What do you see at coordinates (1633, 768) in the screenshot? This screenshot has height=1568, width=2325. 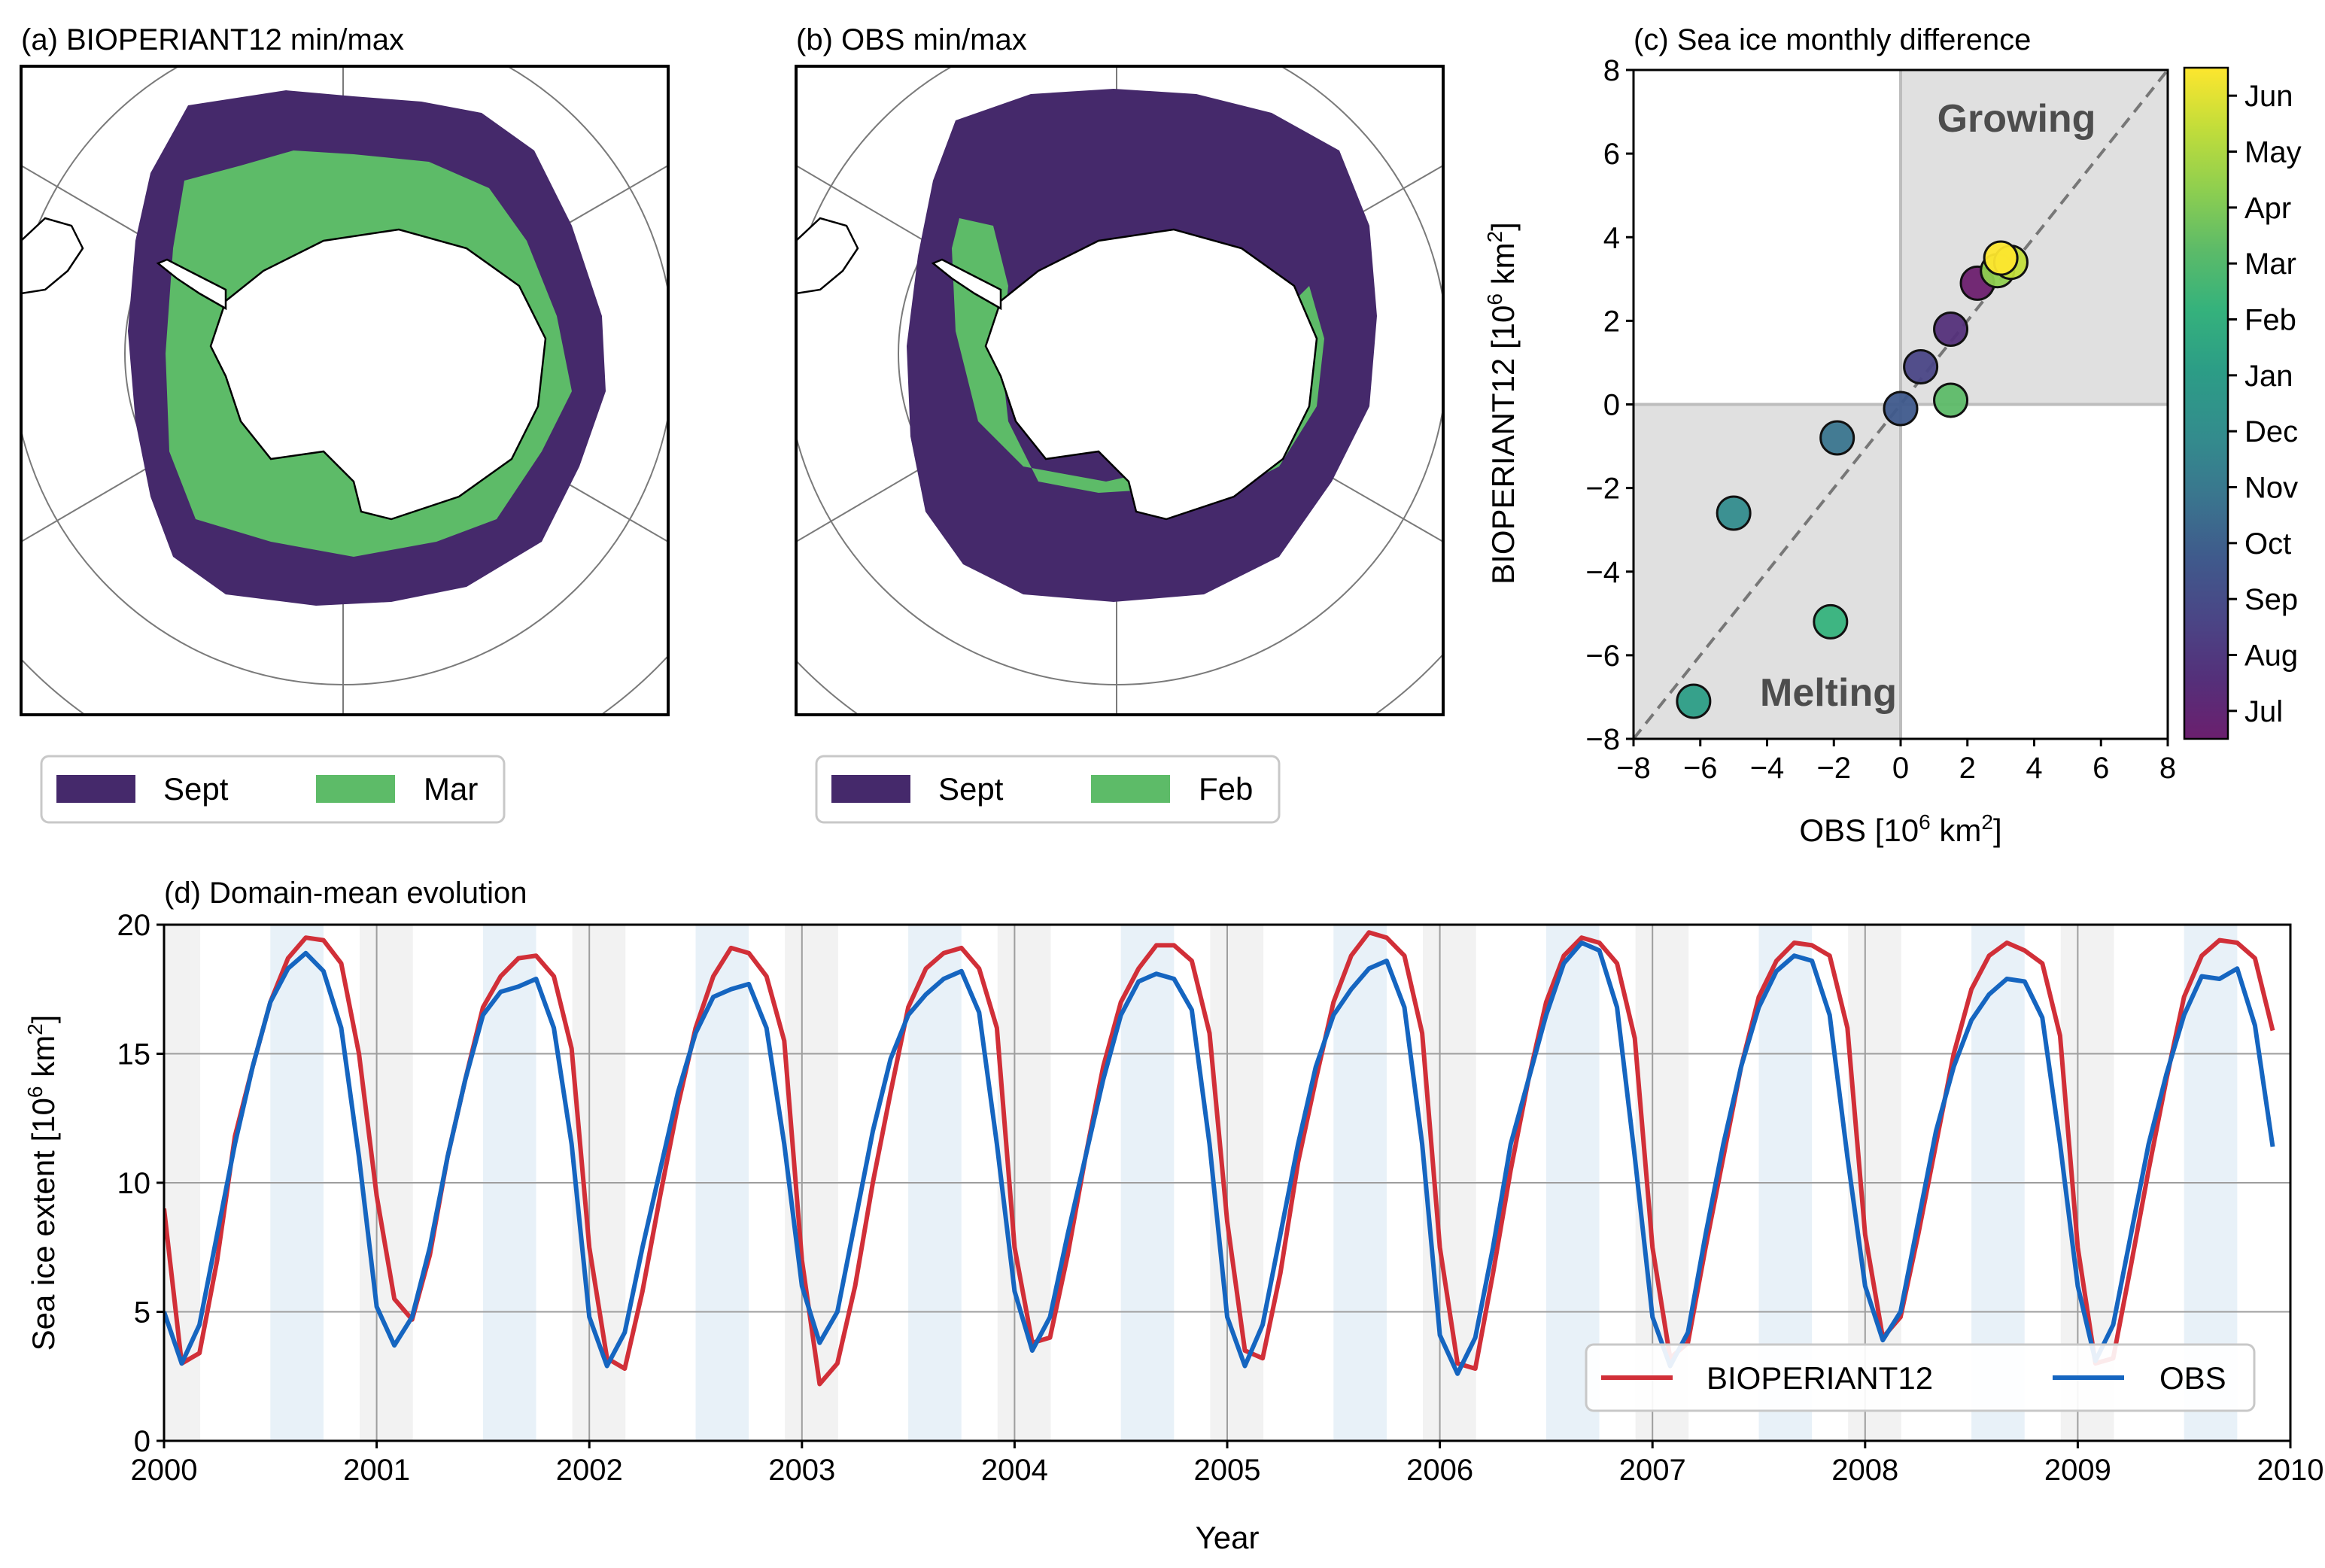 I see `scatter-x-tick-label: −8` at bounding box center [1633, 768].